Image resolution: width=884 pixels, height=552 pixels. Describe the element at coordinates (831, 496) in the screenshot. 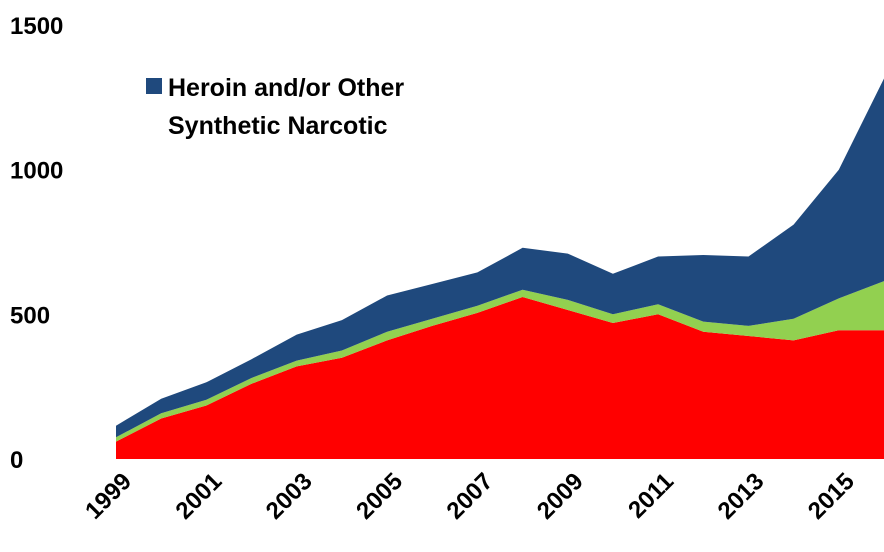

I see `x-tick-label: 2015` at that location.